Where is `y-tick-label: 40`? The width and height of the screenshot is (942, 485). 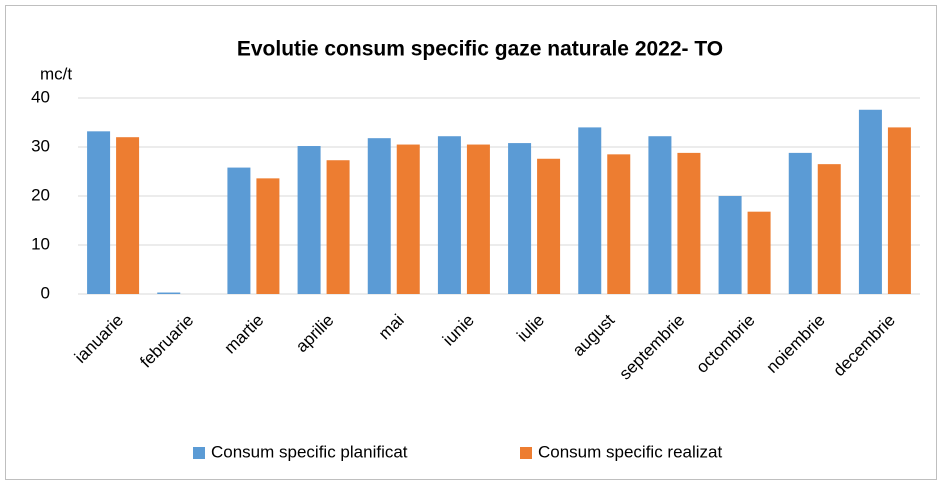 y-tick-label: 40 is located at coordinates (40, 96).